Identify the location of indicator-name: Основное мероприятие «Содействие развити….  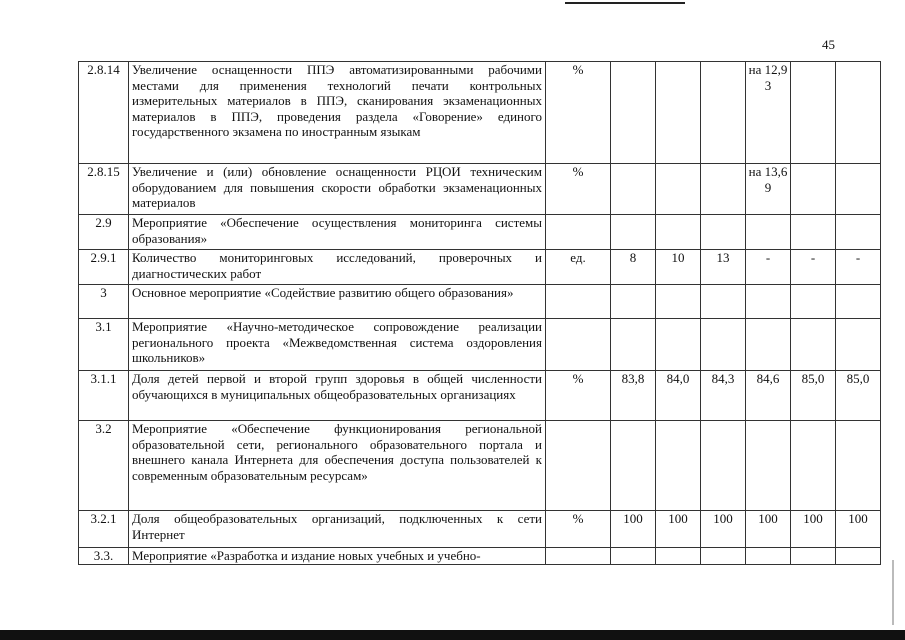
(337, 301).